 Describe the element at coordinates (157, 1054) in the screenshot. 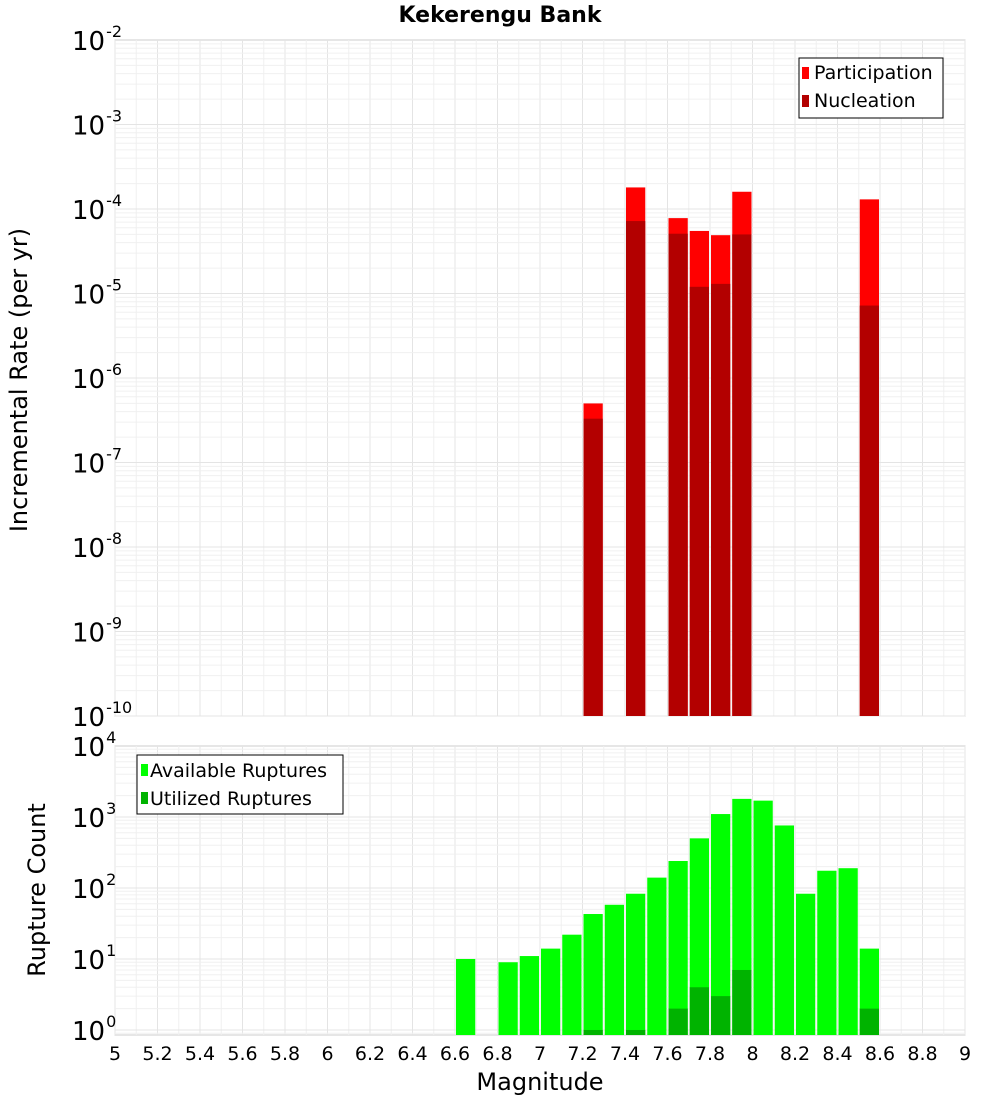

I see `x-tick-label: 5.2` at that location.